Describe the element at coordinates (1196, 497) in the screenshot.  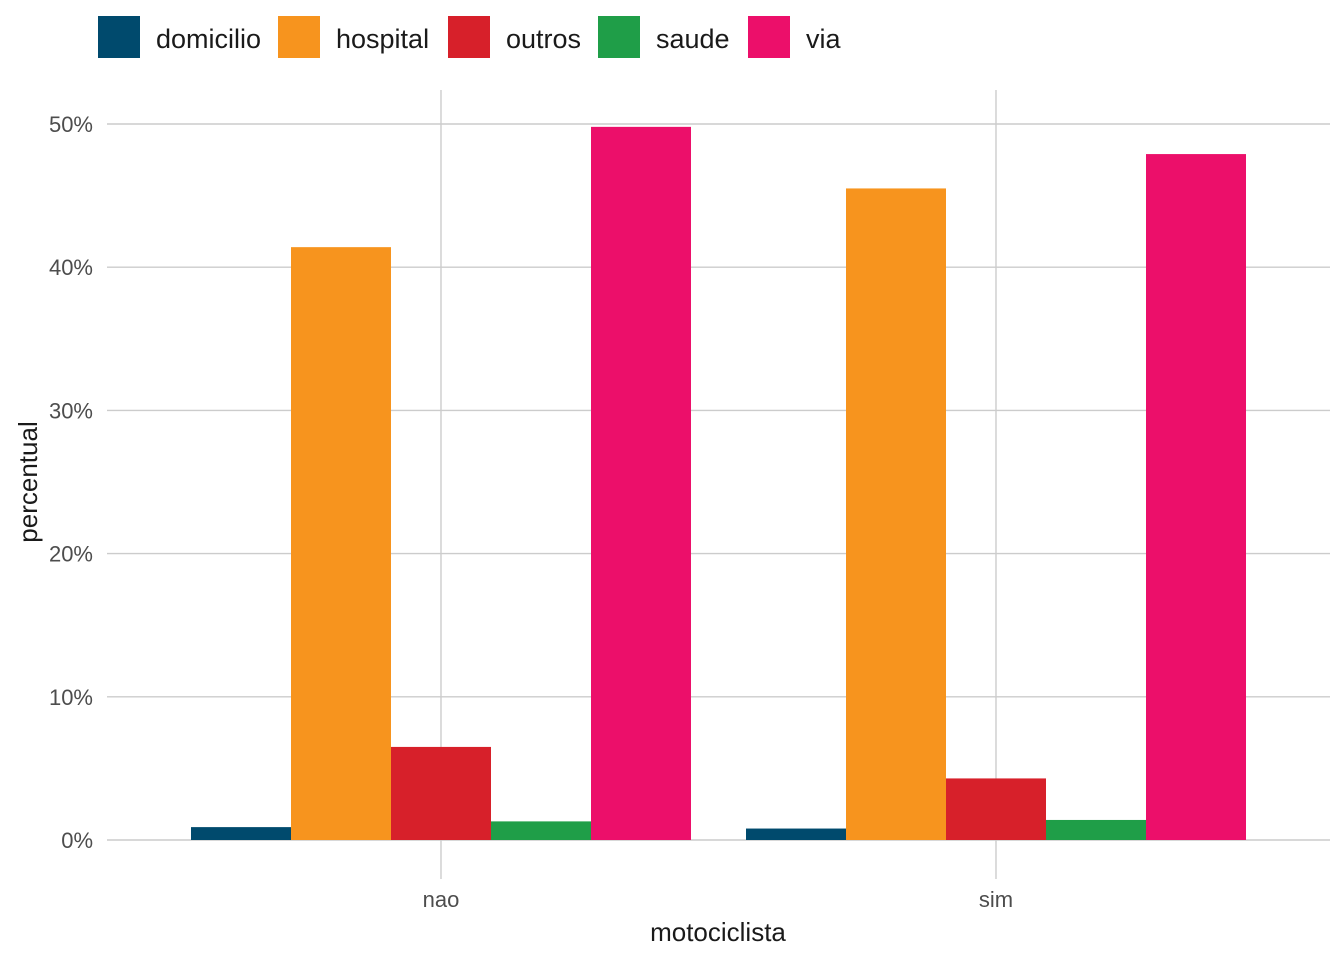
I see `bar-via-sim` at that location.